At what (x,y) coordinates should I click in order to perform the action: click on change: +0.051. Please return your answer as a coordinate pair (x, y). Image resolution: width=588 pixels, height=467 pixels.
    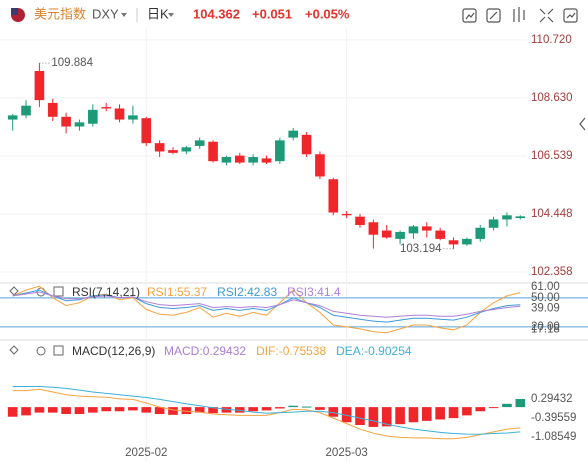
    Looking at the image, I should click on (272, 13).